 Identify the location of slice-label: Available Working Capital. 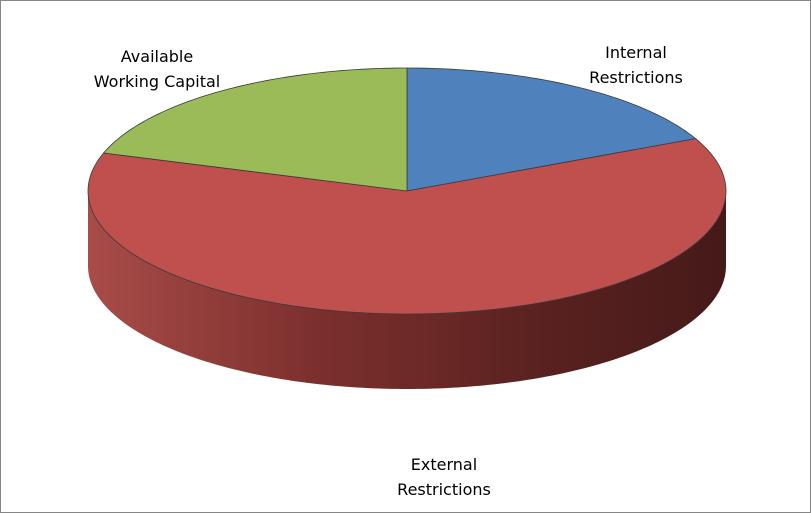
(157, 69).